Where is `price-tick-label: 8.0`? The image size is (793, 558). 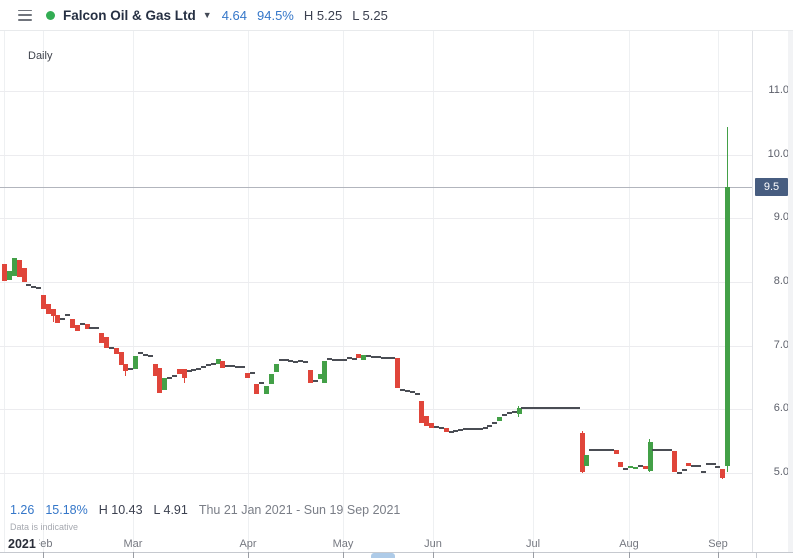
price-tick-label: 8.0 is located at coordinates (781, 281).